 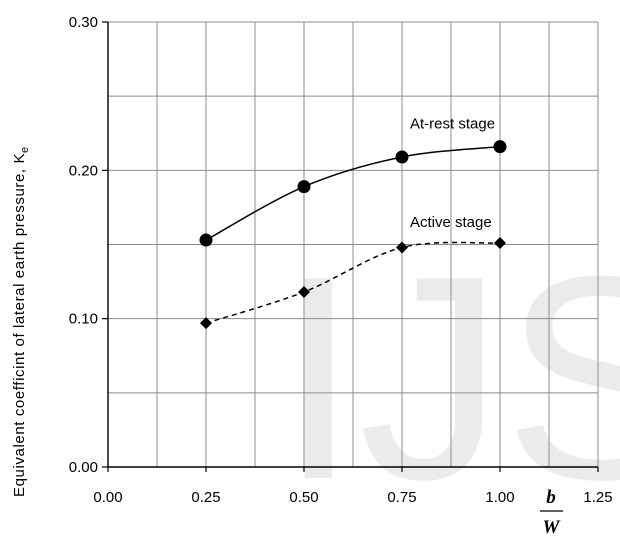 I want to click on x-tick-label: 1.25, so click(x=597, y=497).